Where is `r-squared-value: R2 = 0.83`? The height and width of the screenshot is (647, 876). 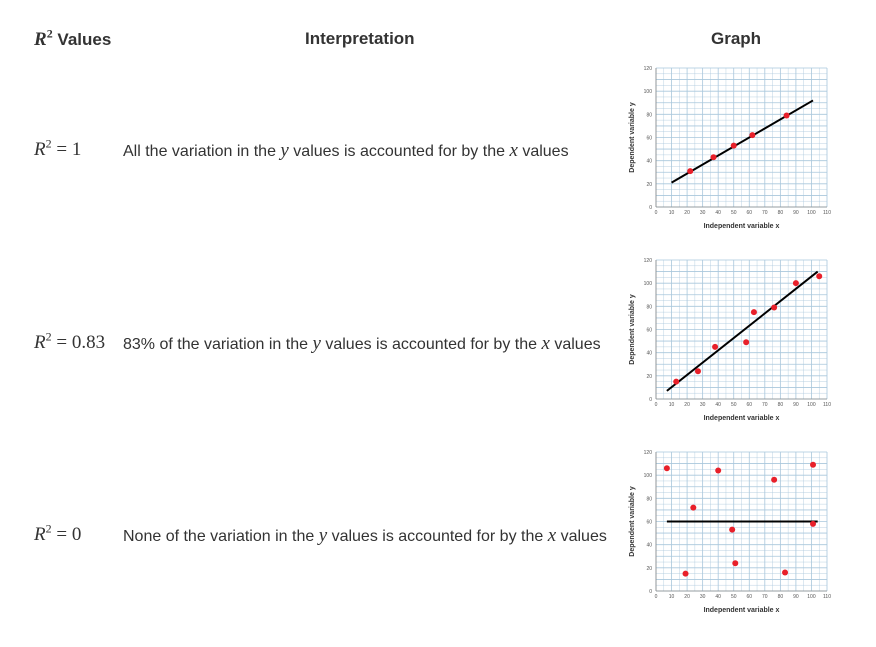
r-squared-value: R2 = 0.83 is located at coordinates (70, 341).